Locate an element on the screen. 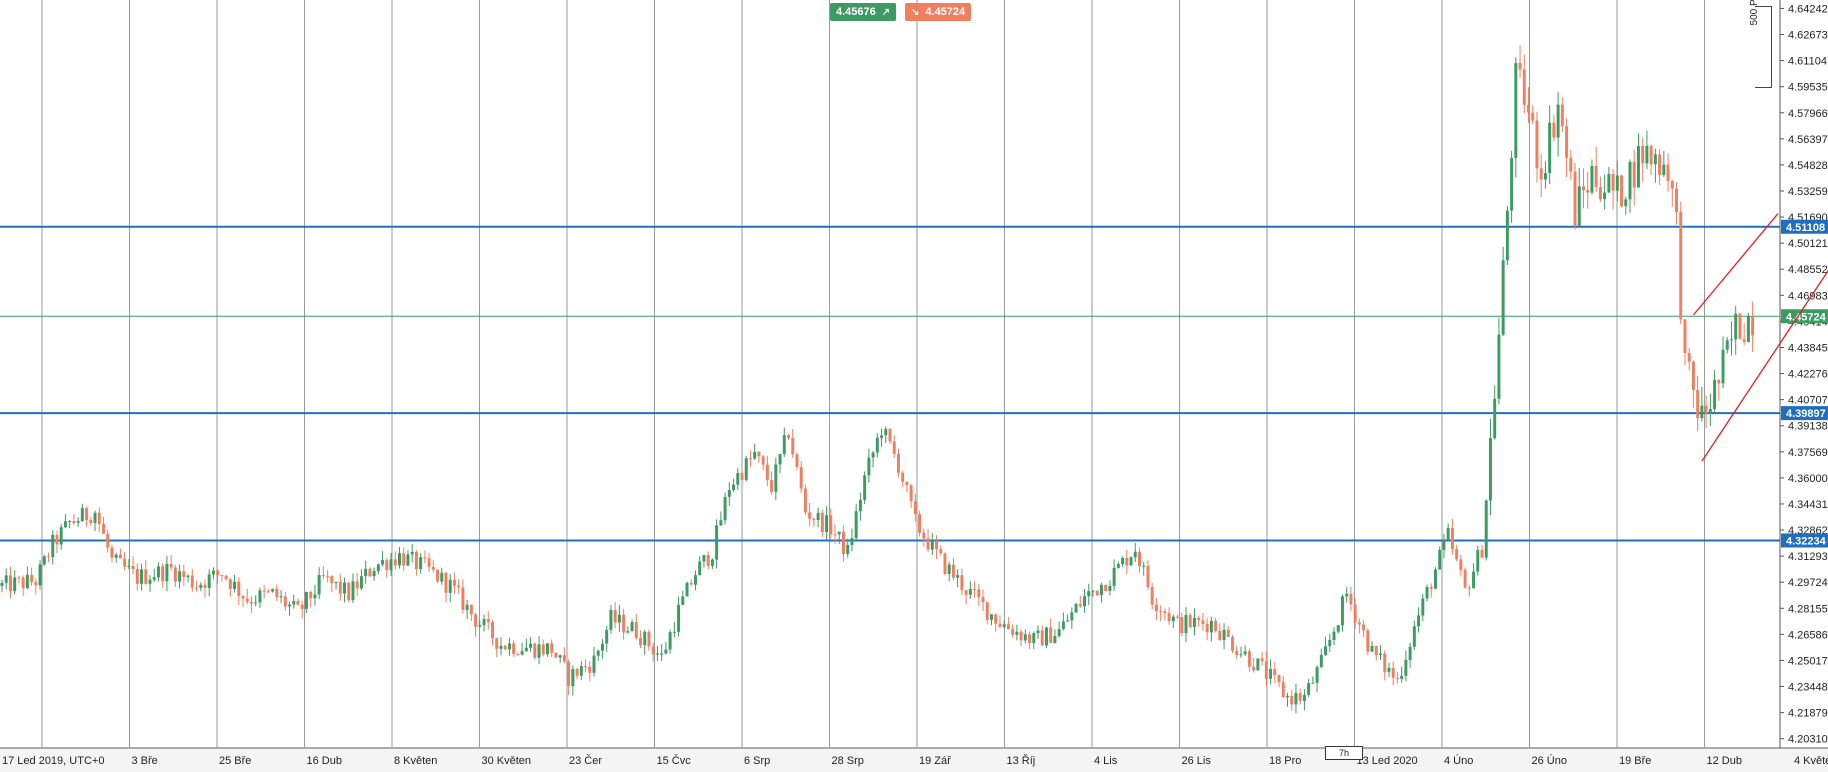 This screenshot has width=1828, height=772. y-tick-label: 4.53259 is located at coordinates (1808, 192).